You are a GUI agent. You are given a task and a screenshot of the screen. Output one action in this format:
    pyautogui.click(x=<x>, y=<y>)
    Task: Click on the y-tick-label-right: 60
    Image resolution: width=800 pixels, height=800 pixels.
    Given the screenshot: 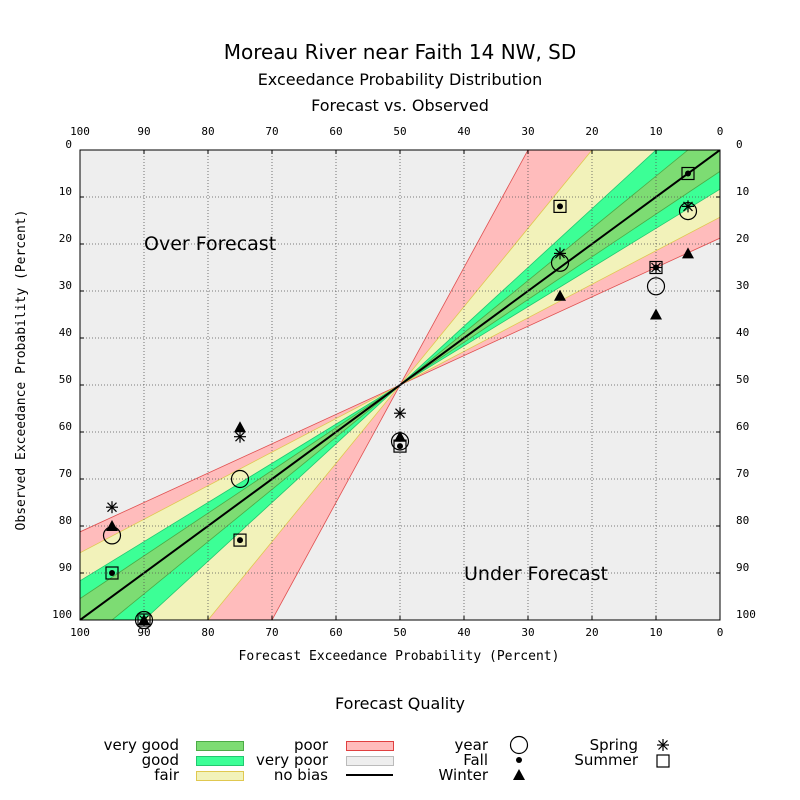 What is the action you would take?
    pyautogui.click(x=742, y=426)
    